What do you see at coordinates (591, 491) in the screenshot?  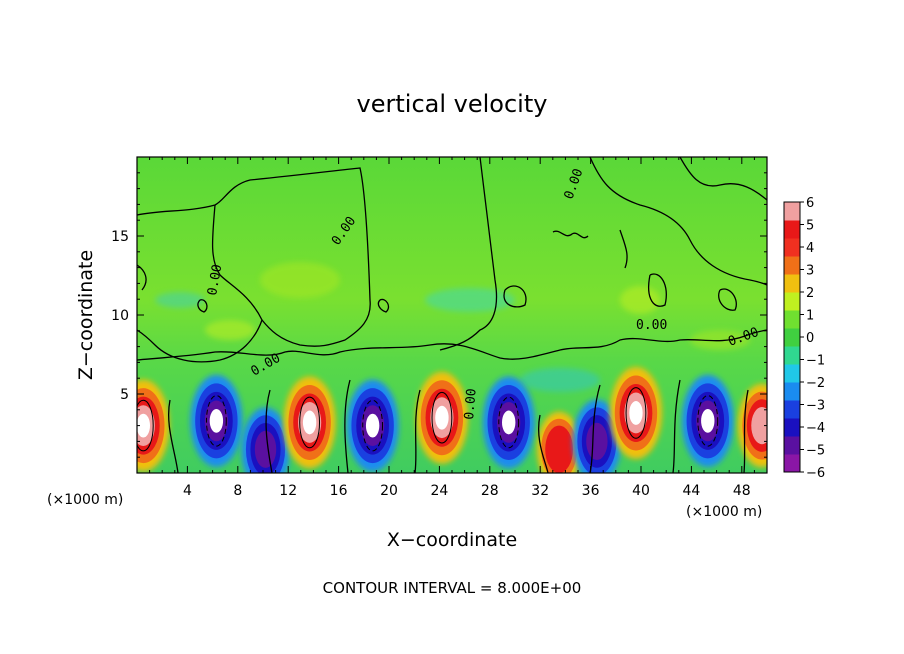 I see `x-tick-label: 36` at bounding box center [591, 491].